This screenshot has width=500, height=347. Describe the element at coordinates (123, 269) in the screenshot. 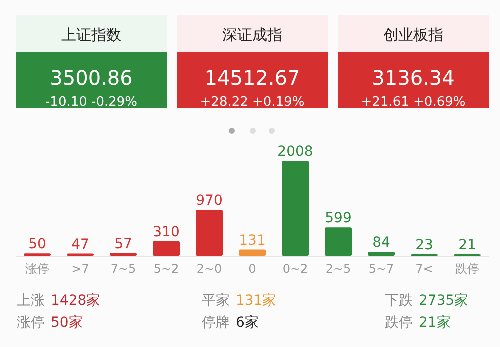

I see `x-tick-label: 7~5` at that location.